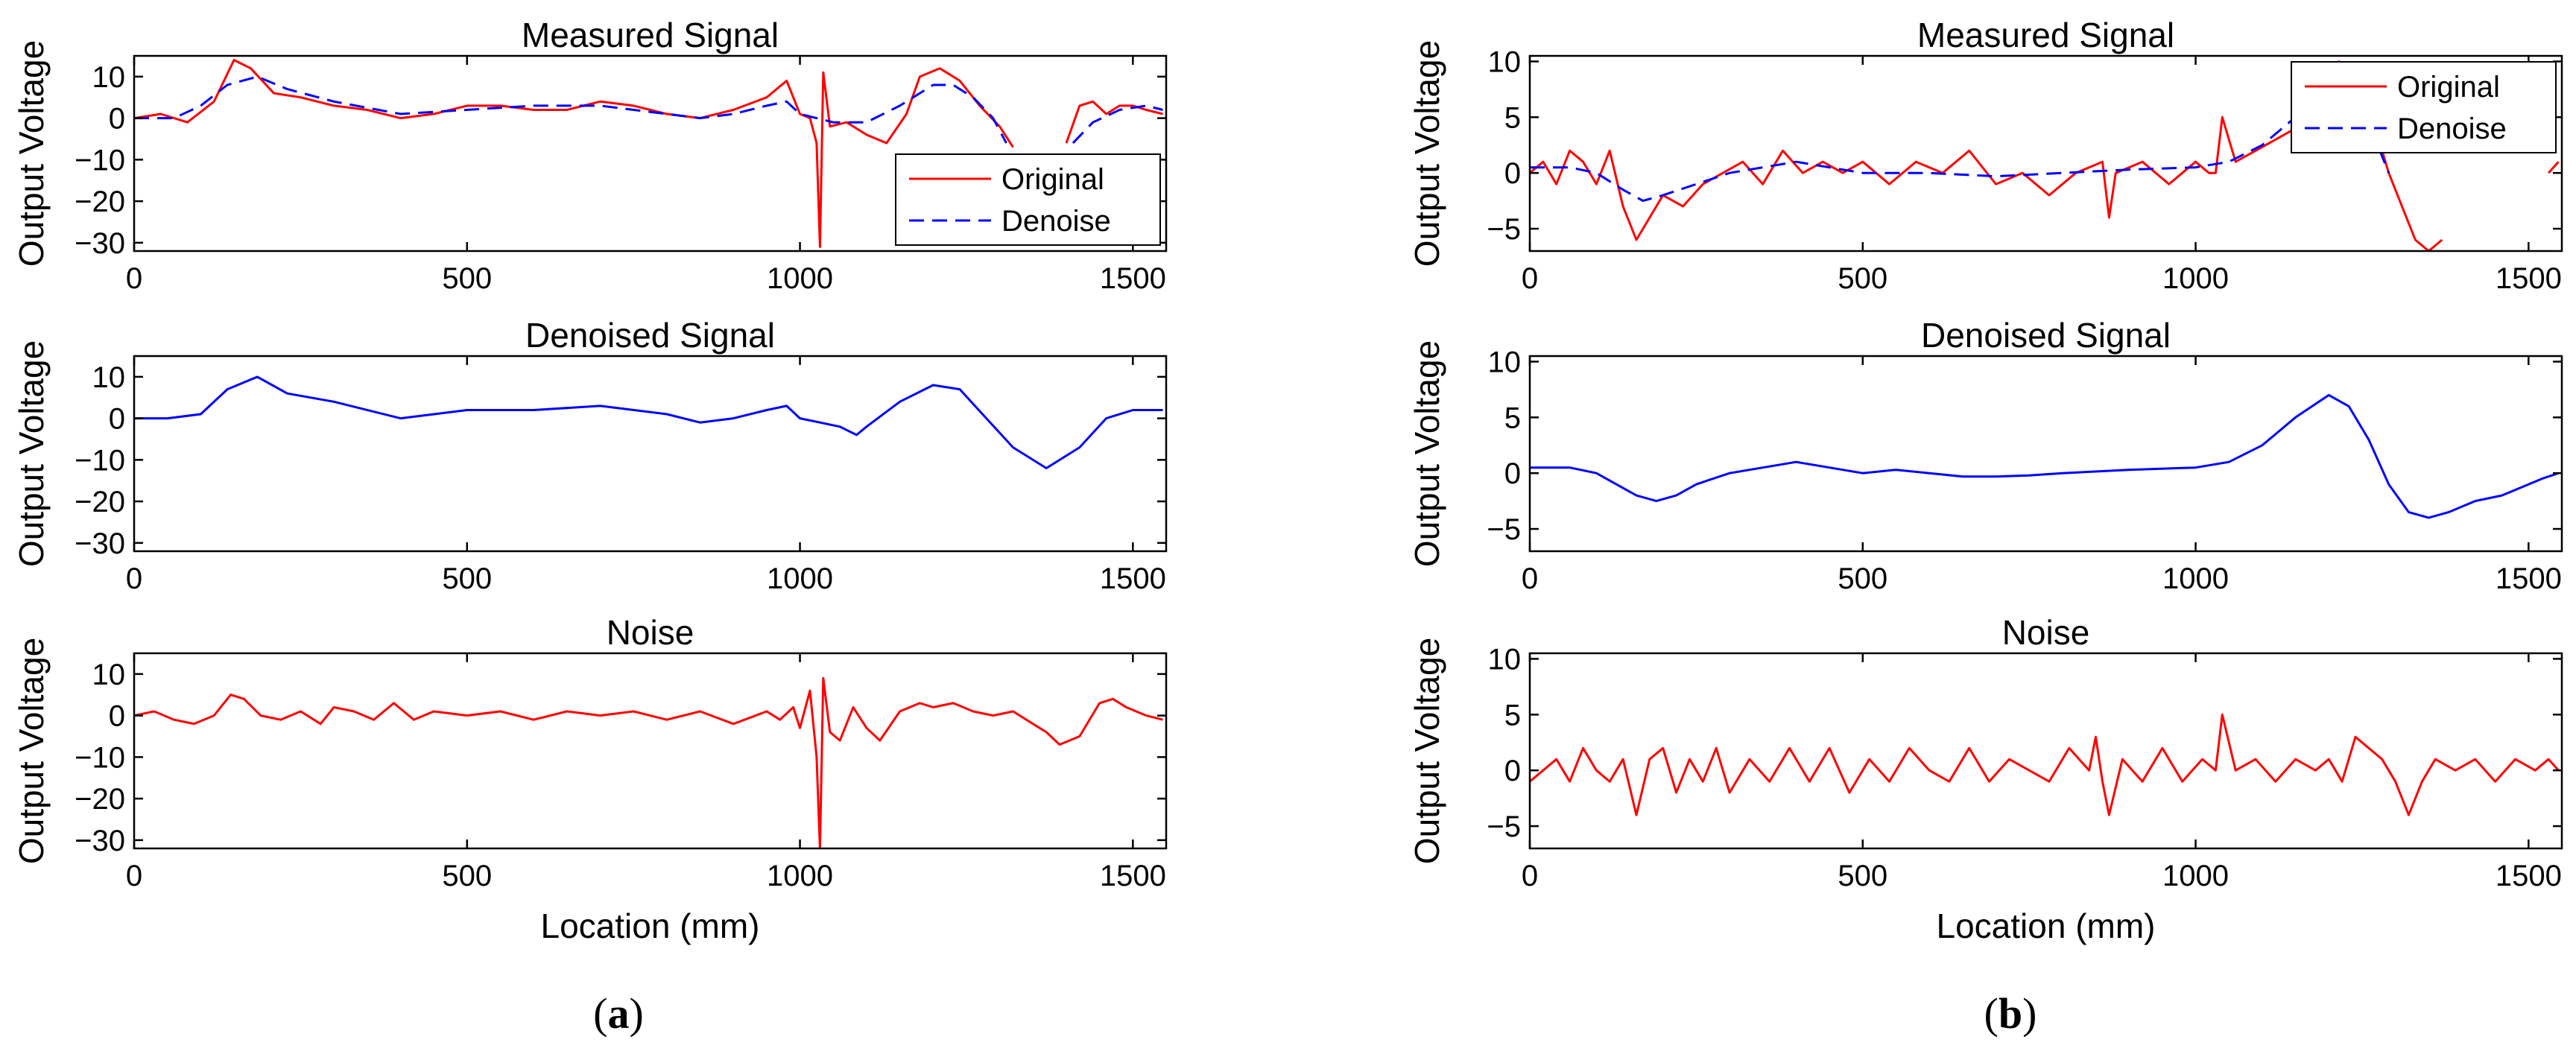 This screenshot has width=2576, height=1057. I want to click on panel-label-b: (b), so click(2011, 1013).